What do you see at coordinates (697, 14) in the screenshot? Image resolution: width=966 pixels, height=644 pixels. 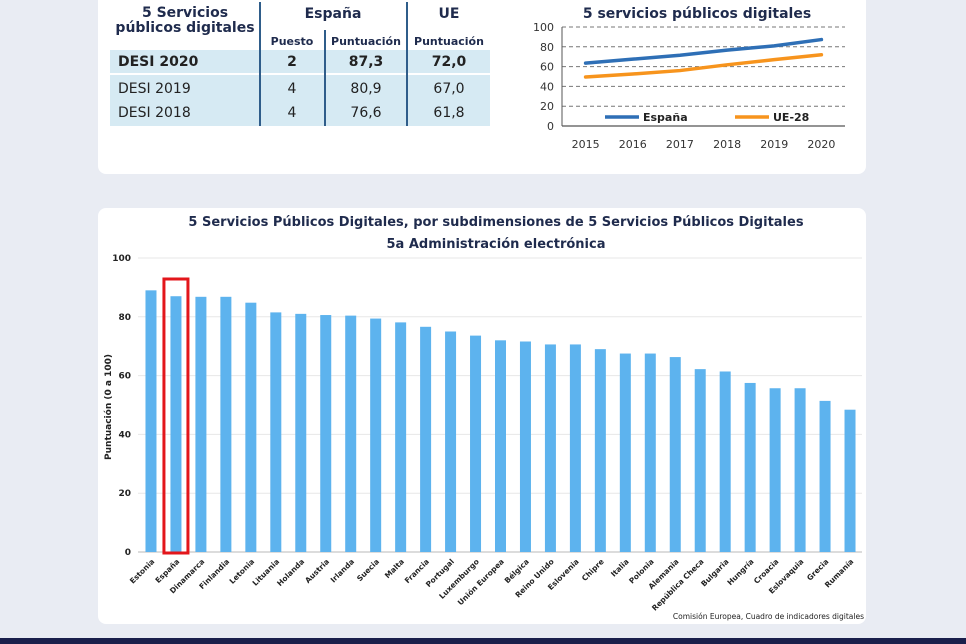 I see `line-chart-title: 5 servicios públicos digitales` at bounding box center [697, 14].